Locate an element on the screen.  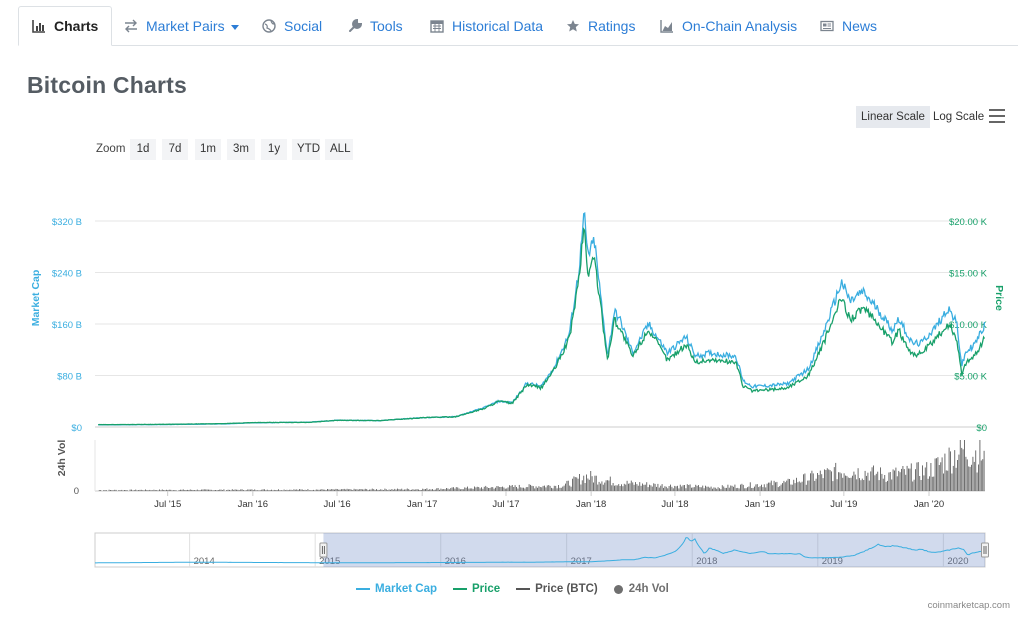
tab-ratings: Ratings is located at coordinates (600, 26).